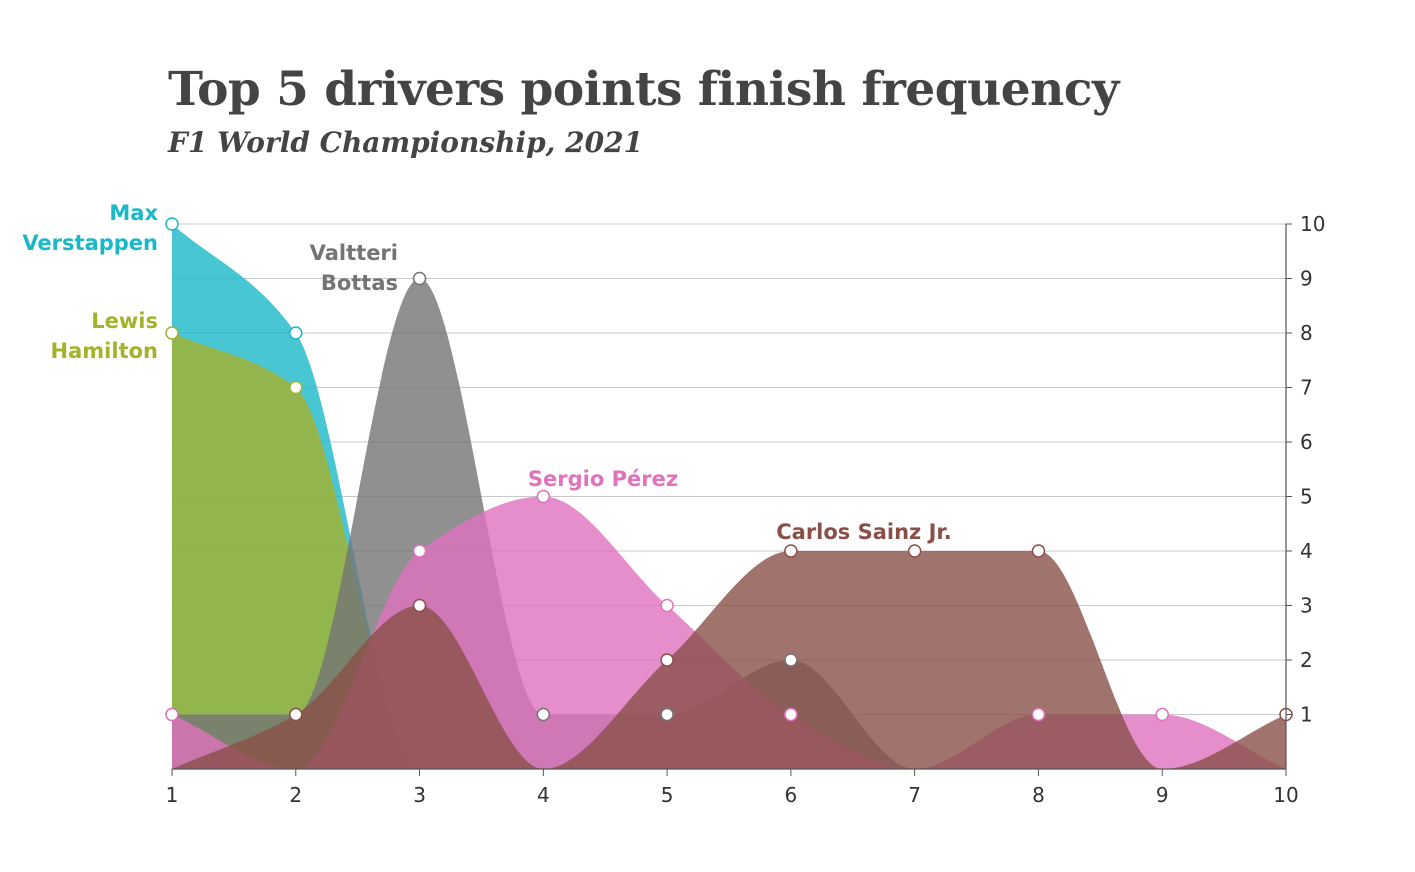  Describe the element at coordinates (419, 795) in the screenshot. I see `x-tick-label: 3` at that location.